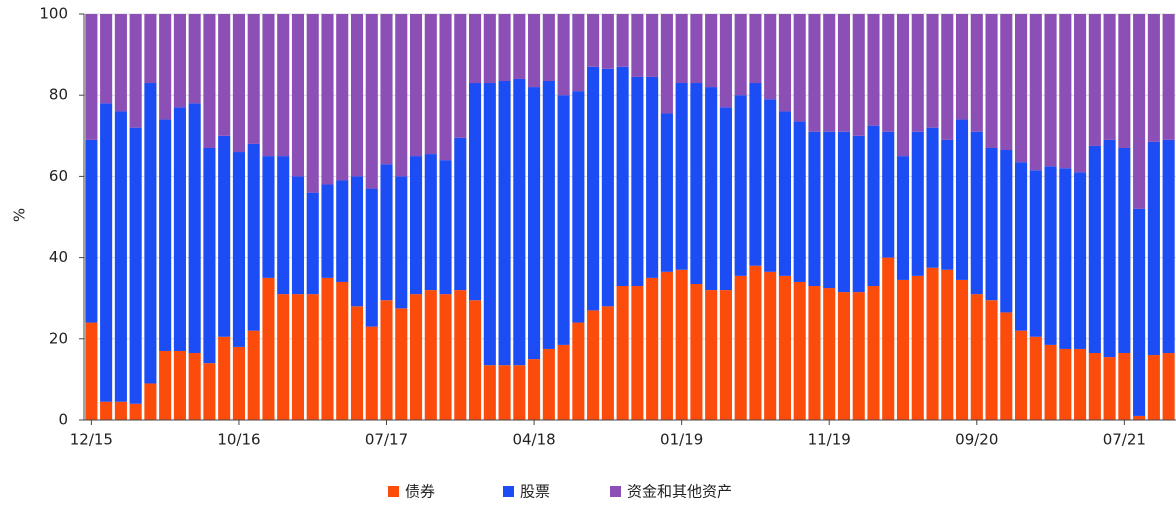 Image resolution: width=1176 pixels, height=511 pixels. What do you see at coordinates (1124, 440) in the screenshot?
I see `x-tick-label: 07/21` at bounding box center [1124, 440].